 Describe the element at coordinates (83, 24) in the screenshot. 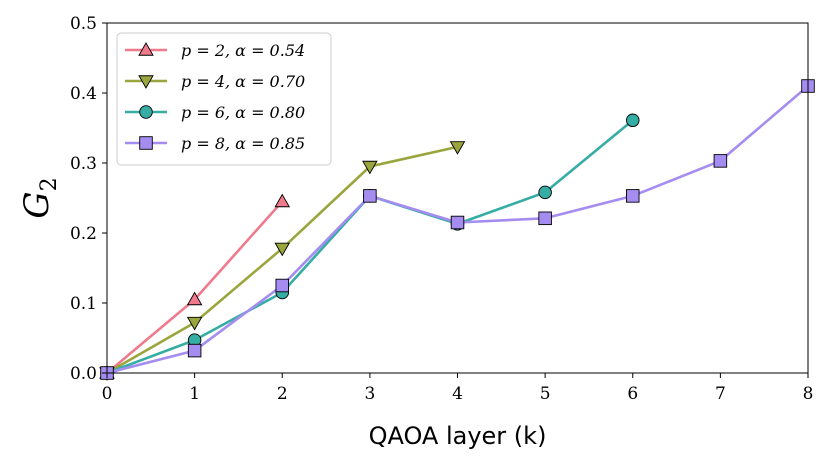

I see `y-tick-label: 0.5` at that location.